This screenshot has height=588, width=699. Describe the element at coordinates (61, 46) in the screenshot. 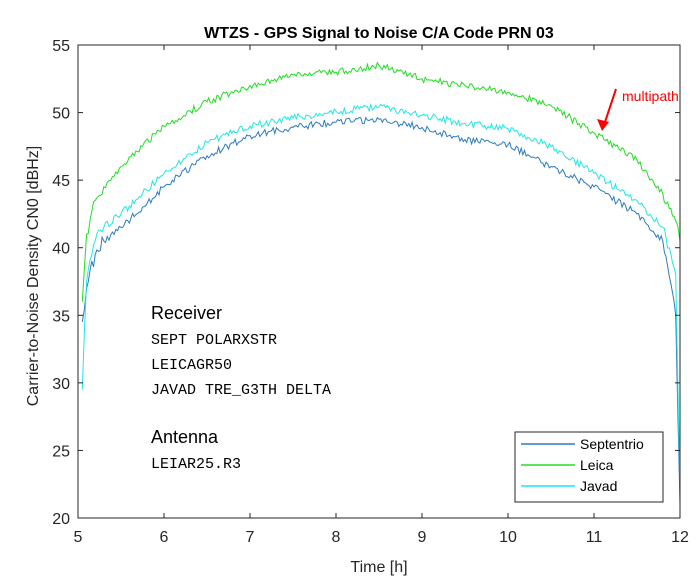

I see `y-tick-label: 55` at that location.